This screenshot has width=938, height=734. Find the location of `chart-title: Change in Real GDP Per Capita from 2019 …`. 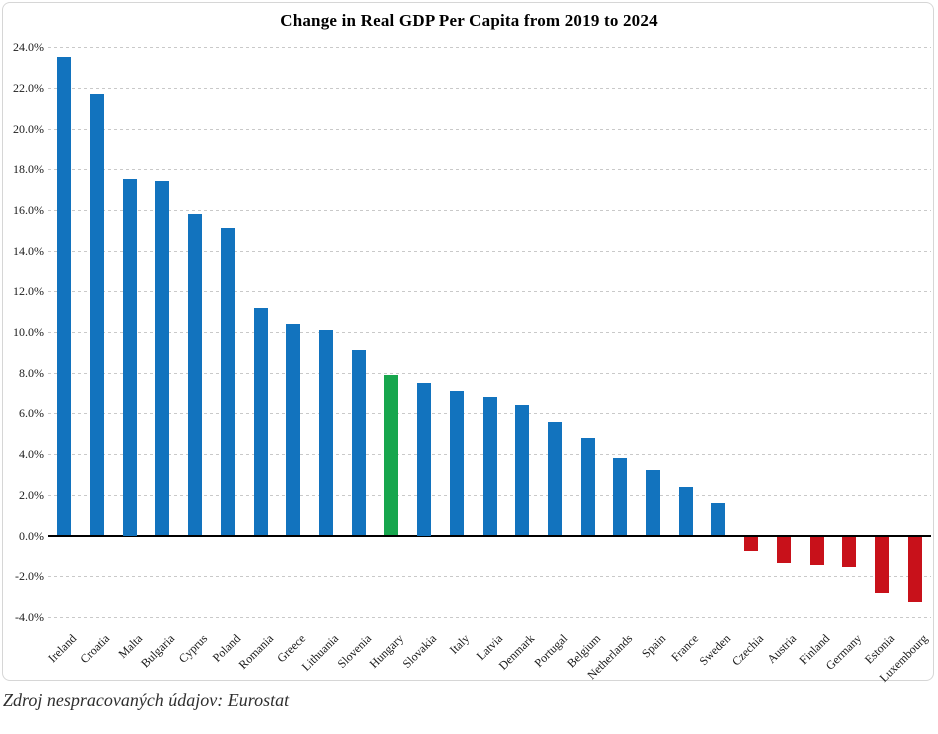

chart-title: Change in Real GDP Per Capita from 2019 … is located at coordinates (469, 20).